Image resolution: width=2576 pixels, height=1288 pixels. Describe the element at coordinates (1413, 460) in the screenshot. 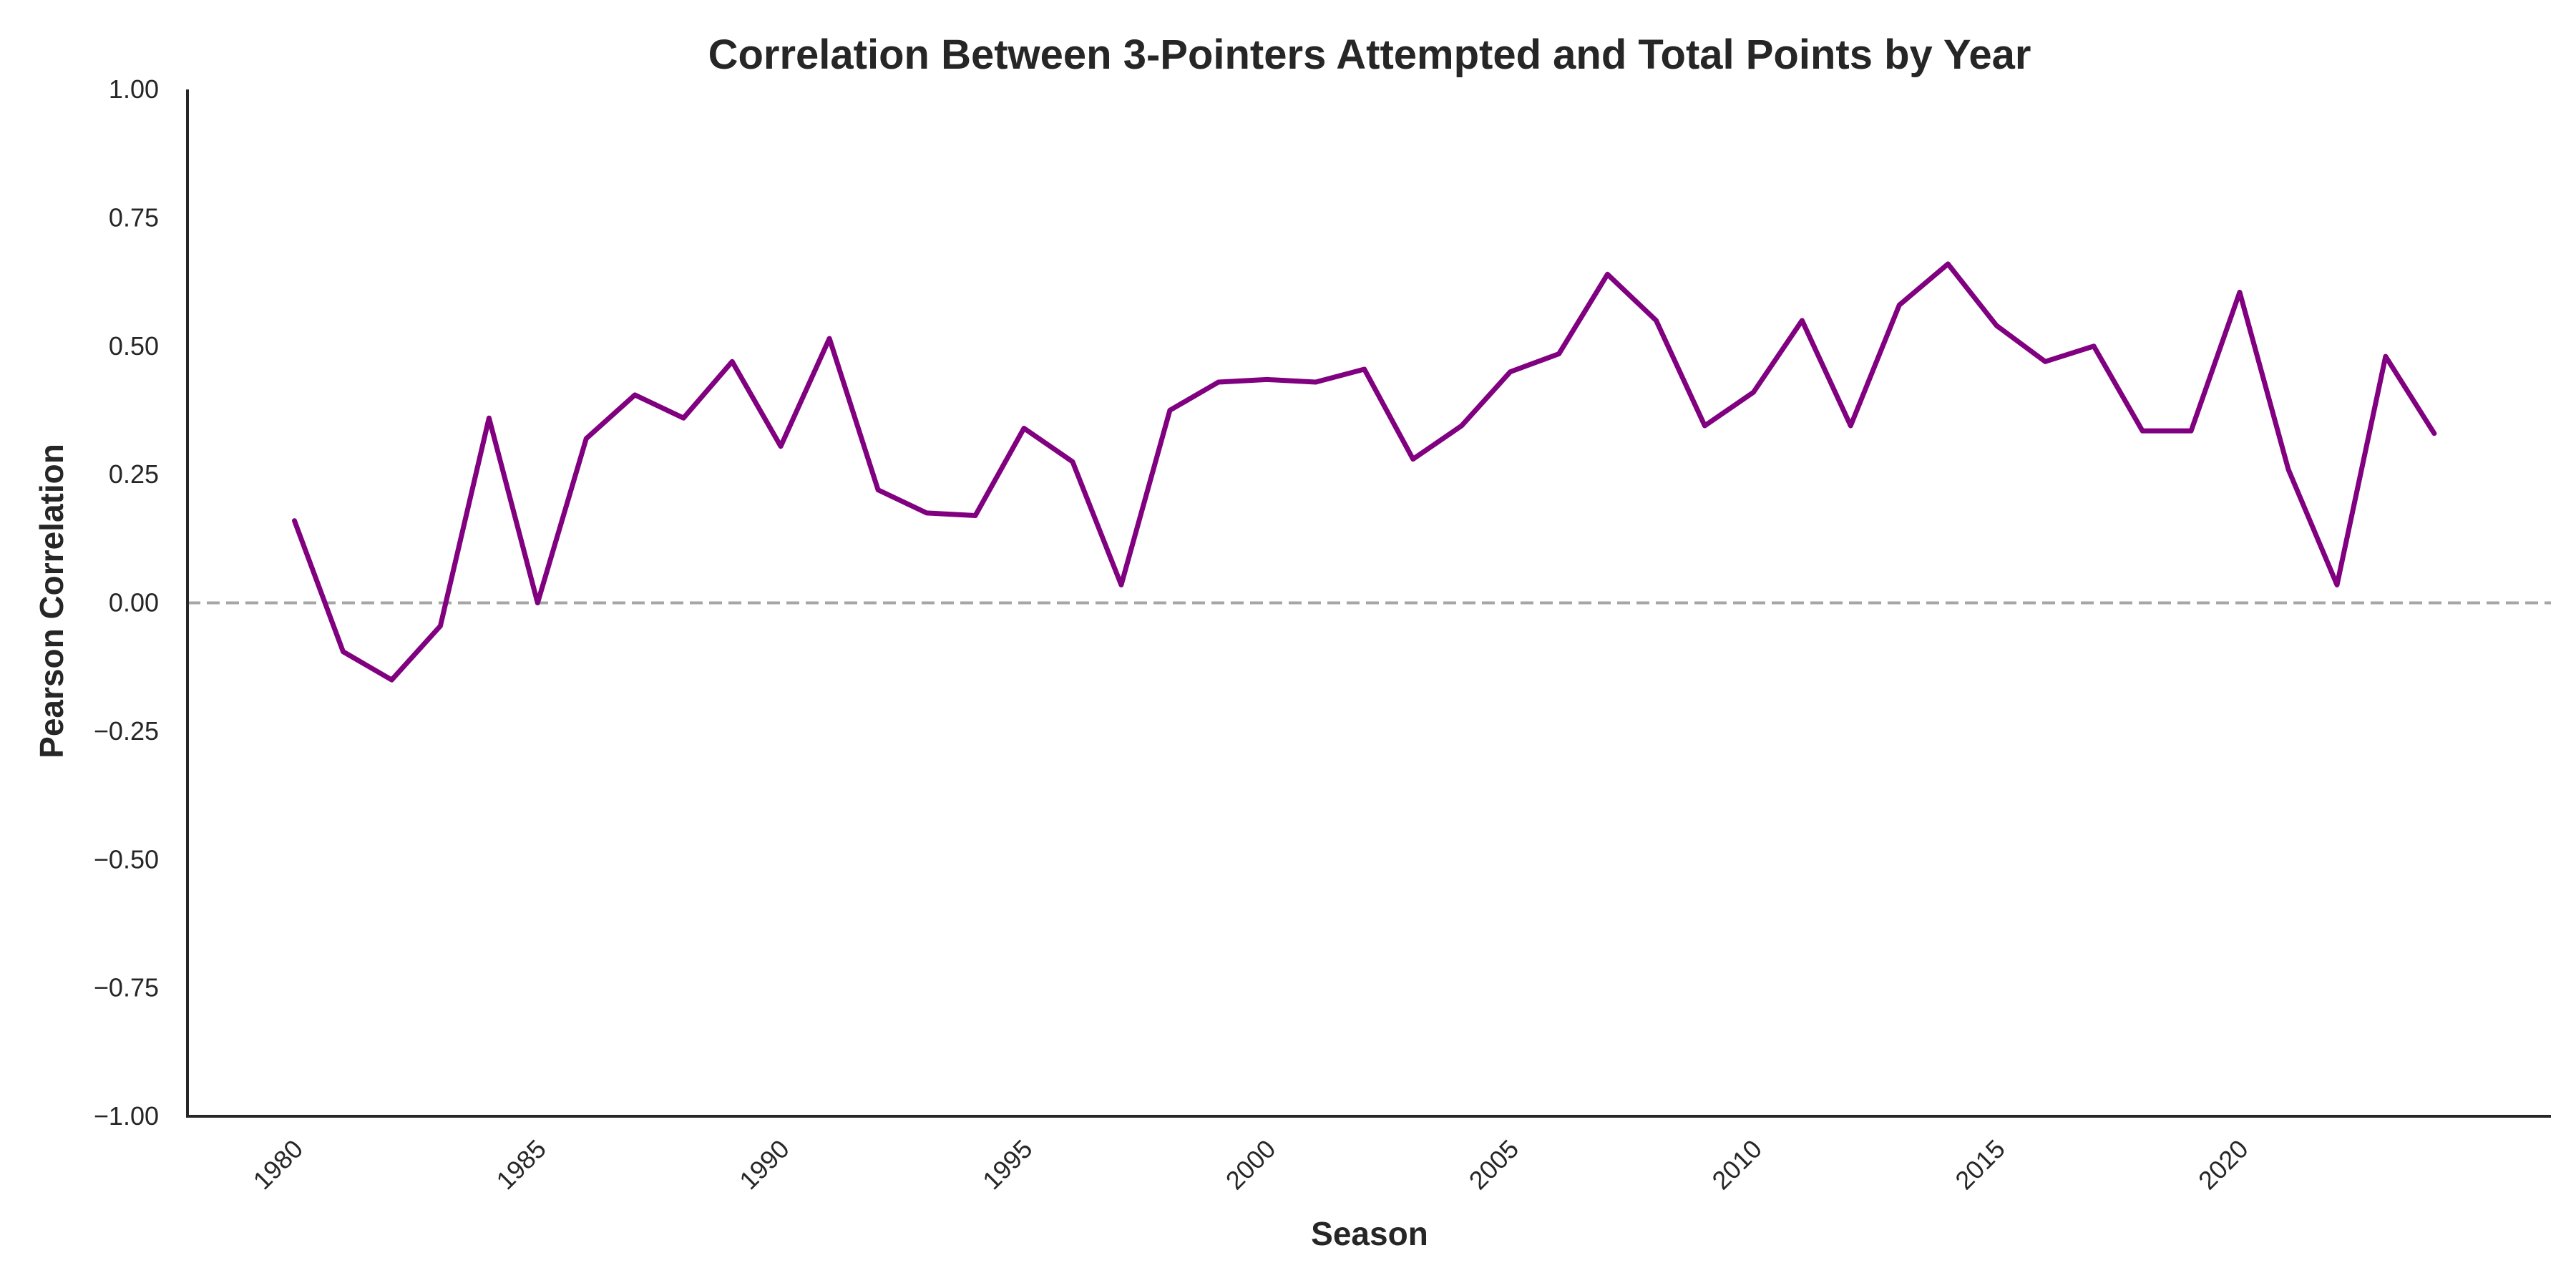

I see `data-point-2003` at that location.